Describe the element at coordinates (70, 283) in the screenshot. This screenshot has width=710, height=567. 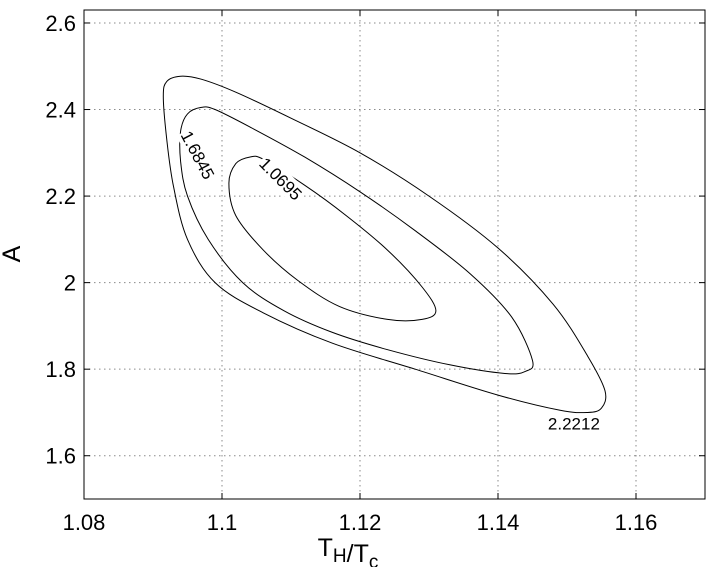
I see `y-tick-label: 2` at that location.